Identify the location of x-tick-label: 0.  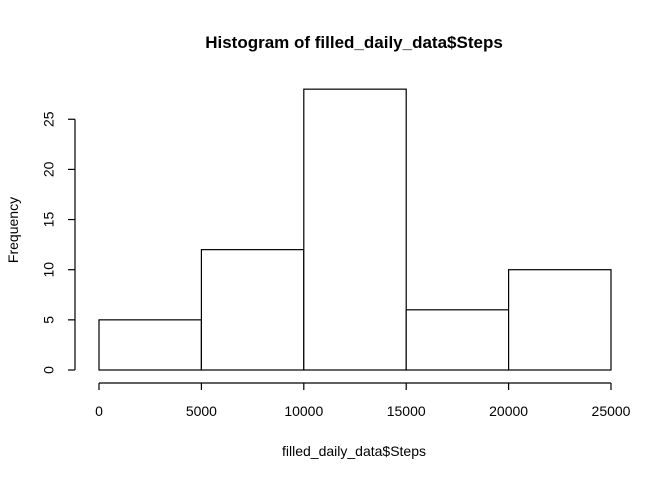
(99, 411).